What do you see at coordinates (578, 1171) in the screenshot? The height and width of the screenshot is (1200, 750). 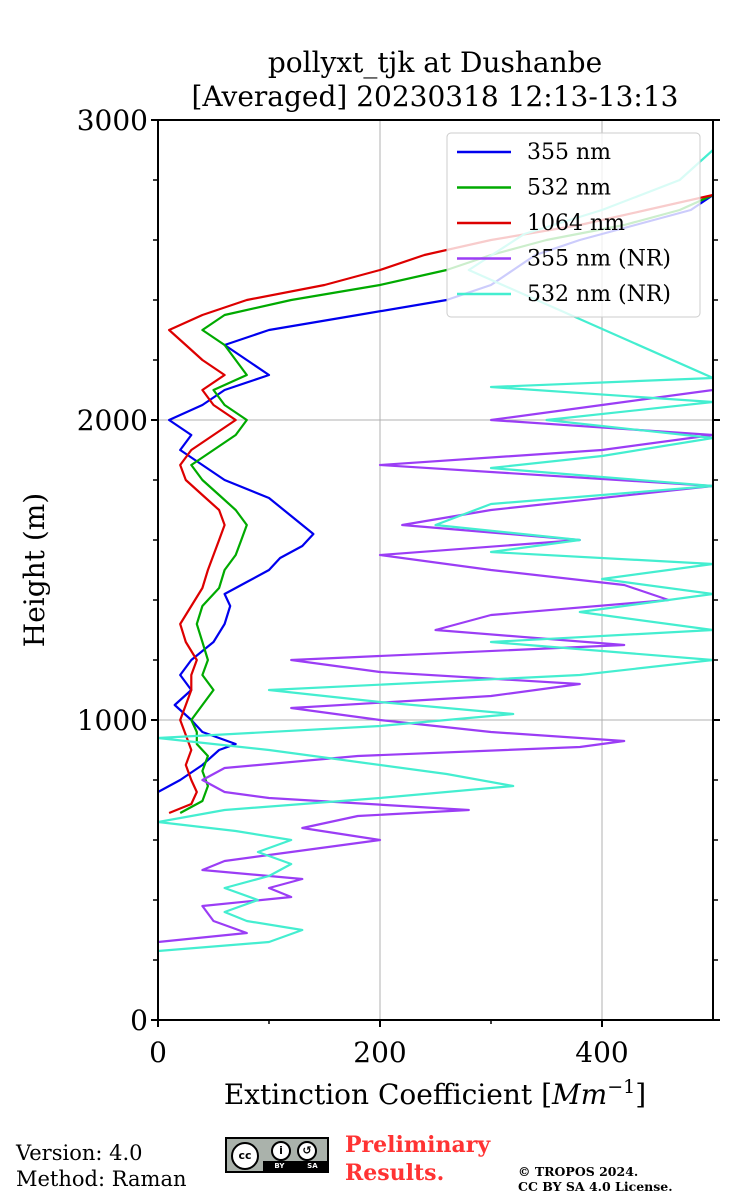 I see `copyright-line1: © TROPOS 2024.` at bounding box center [578, 1171].